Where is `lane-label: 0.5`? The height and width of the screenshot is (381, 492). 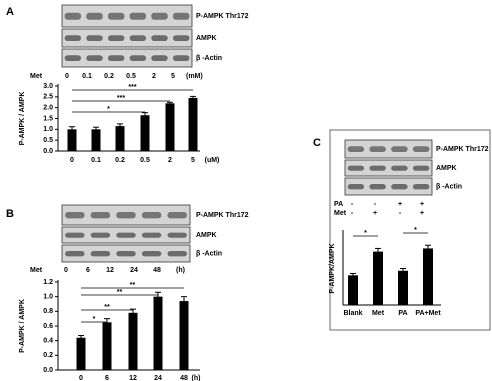
lane-label: 0.5 is located at coordinates (131, 76).